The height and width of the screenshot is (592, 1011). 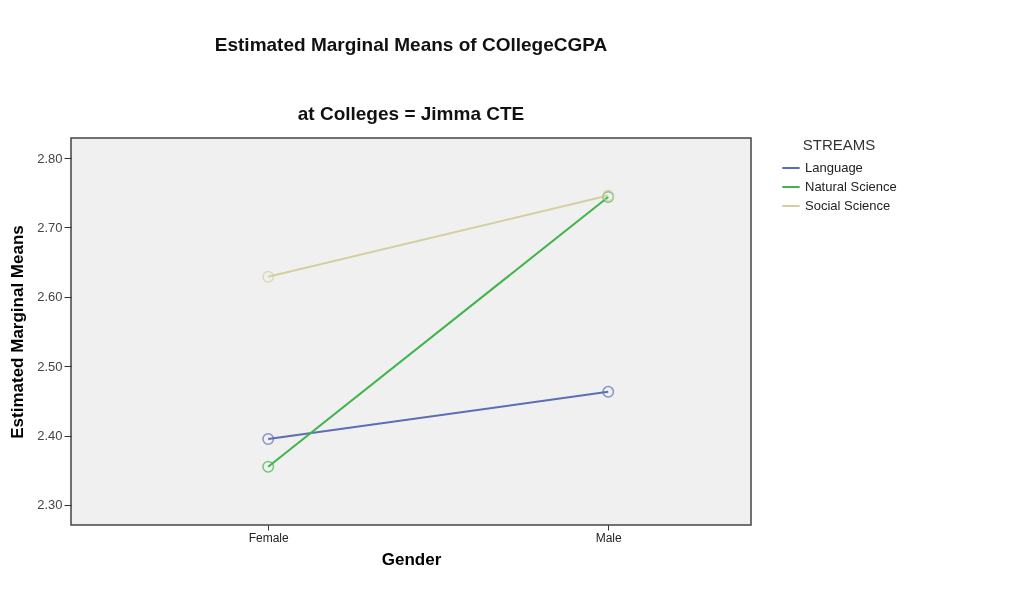 What do you see at coordinates (50, 227) in the screenshot?
I see `y-tick-label: 2.70` at bounding box center [50, 227].